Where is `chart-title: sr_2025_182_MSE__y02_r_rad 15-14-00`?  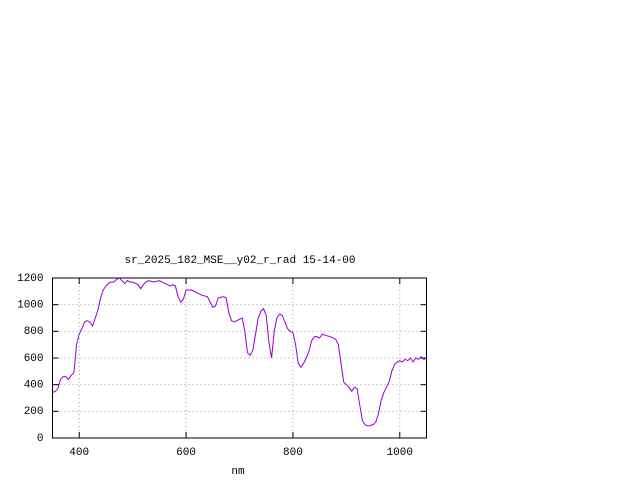 chart-title: sr_2025_182_MSE__y02_r_rad 15-14-00 is located at coordinates (239, 261).